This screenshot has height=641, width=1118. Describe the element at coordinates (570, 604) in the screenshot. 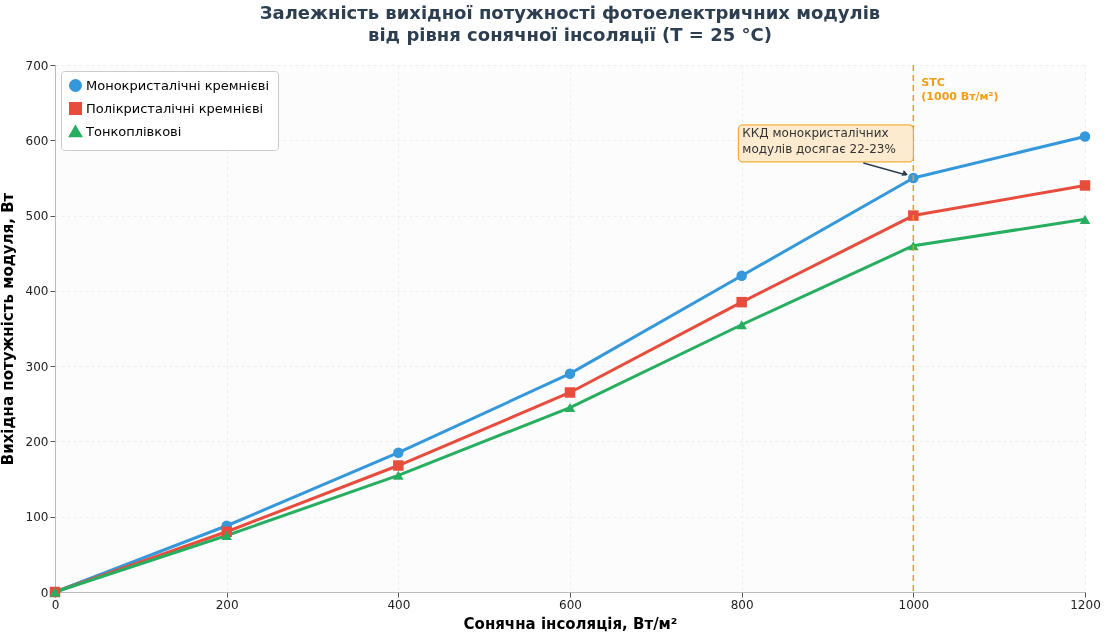

I see `x-tick-label: 600` at that location.